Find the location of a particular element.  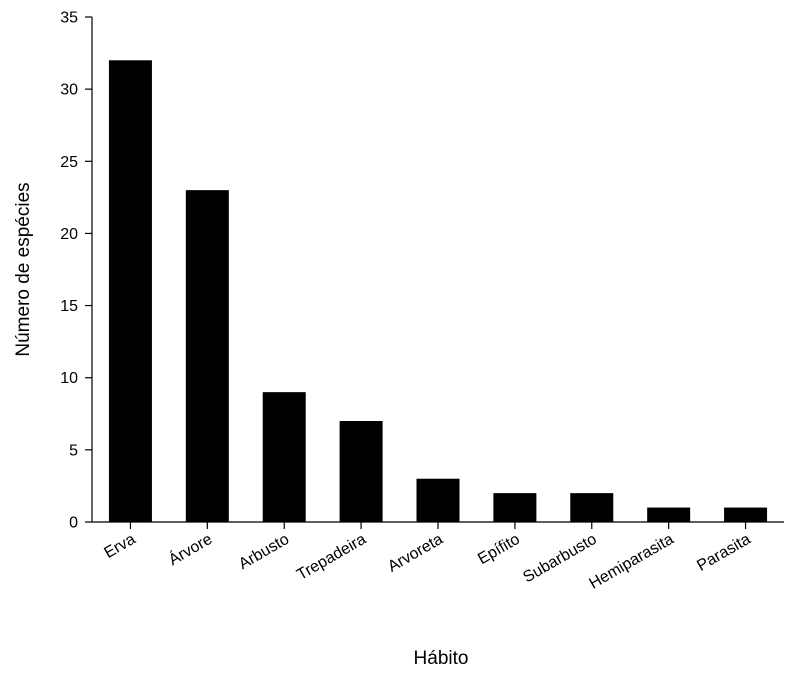

y-tick-label: 25 is located at coordinates (69, 162).